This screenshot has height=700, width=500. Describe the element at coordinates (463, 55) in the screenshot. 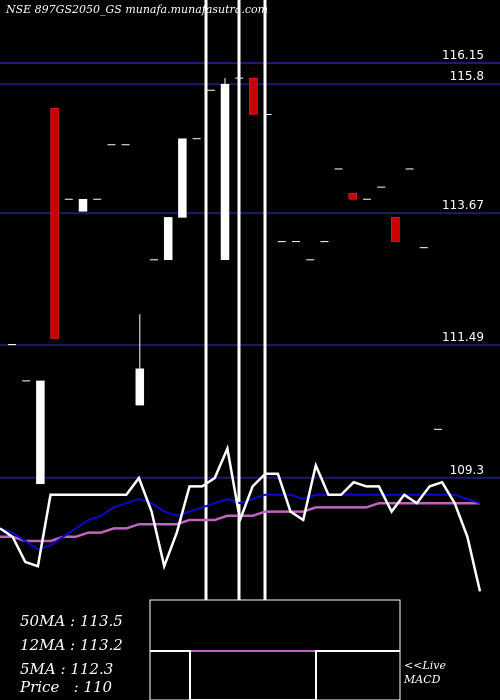

I see `gridline-label: 116.15` at that location.